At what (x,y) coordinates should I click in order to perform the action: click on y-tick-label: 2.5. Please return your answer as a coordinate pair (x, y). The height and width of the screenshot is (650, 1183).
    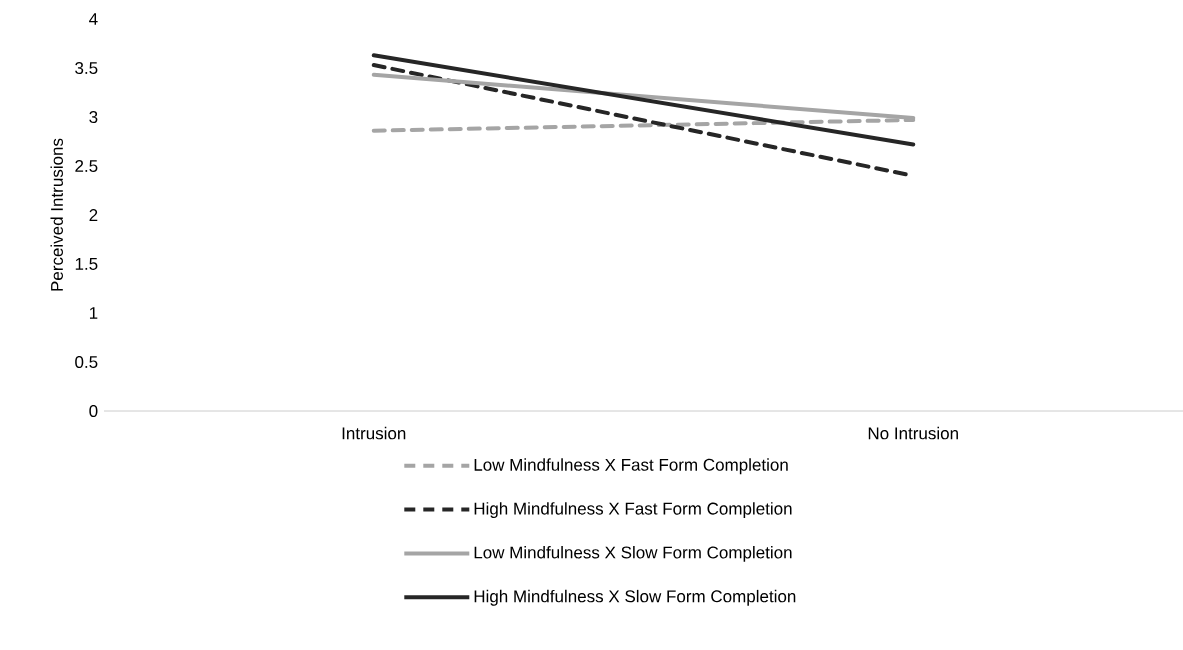
    Looking at the image, I should click on (86, 166).